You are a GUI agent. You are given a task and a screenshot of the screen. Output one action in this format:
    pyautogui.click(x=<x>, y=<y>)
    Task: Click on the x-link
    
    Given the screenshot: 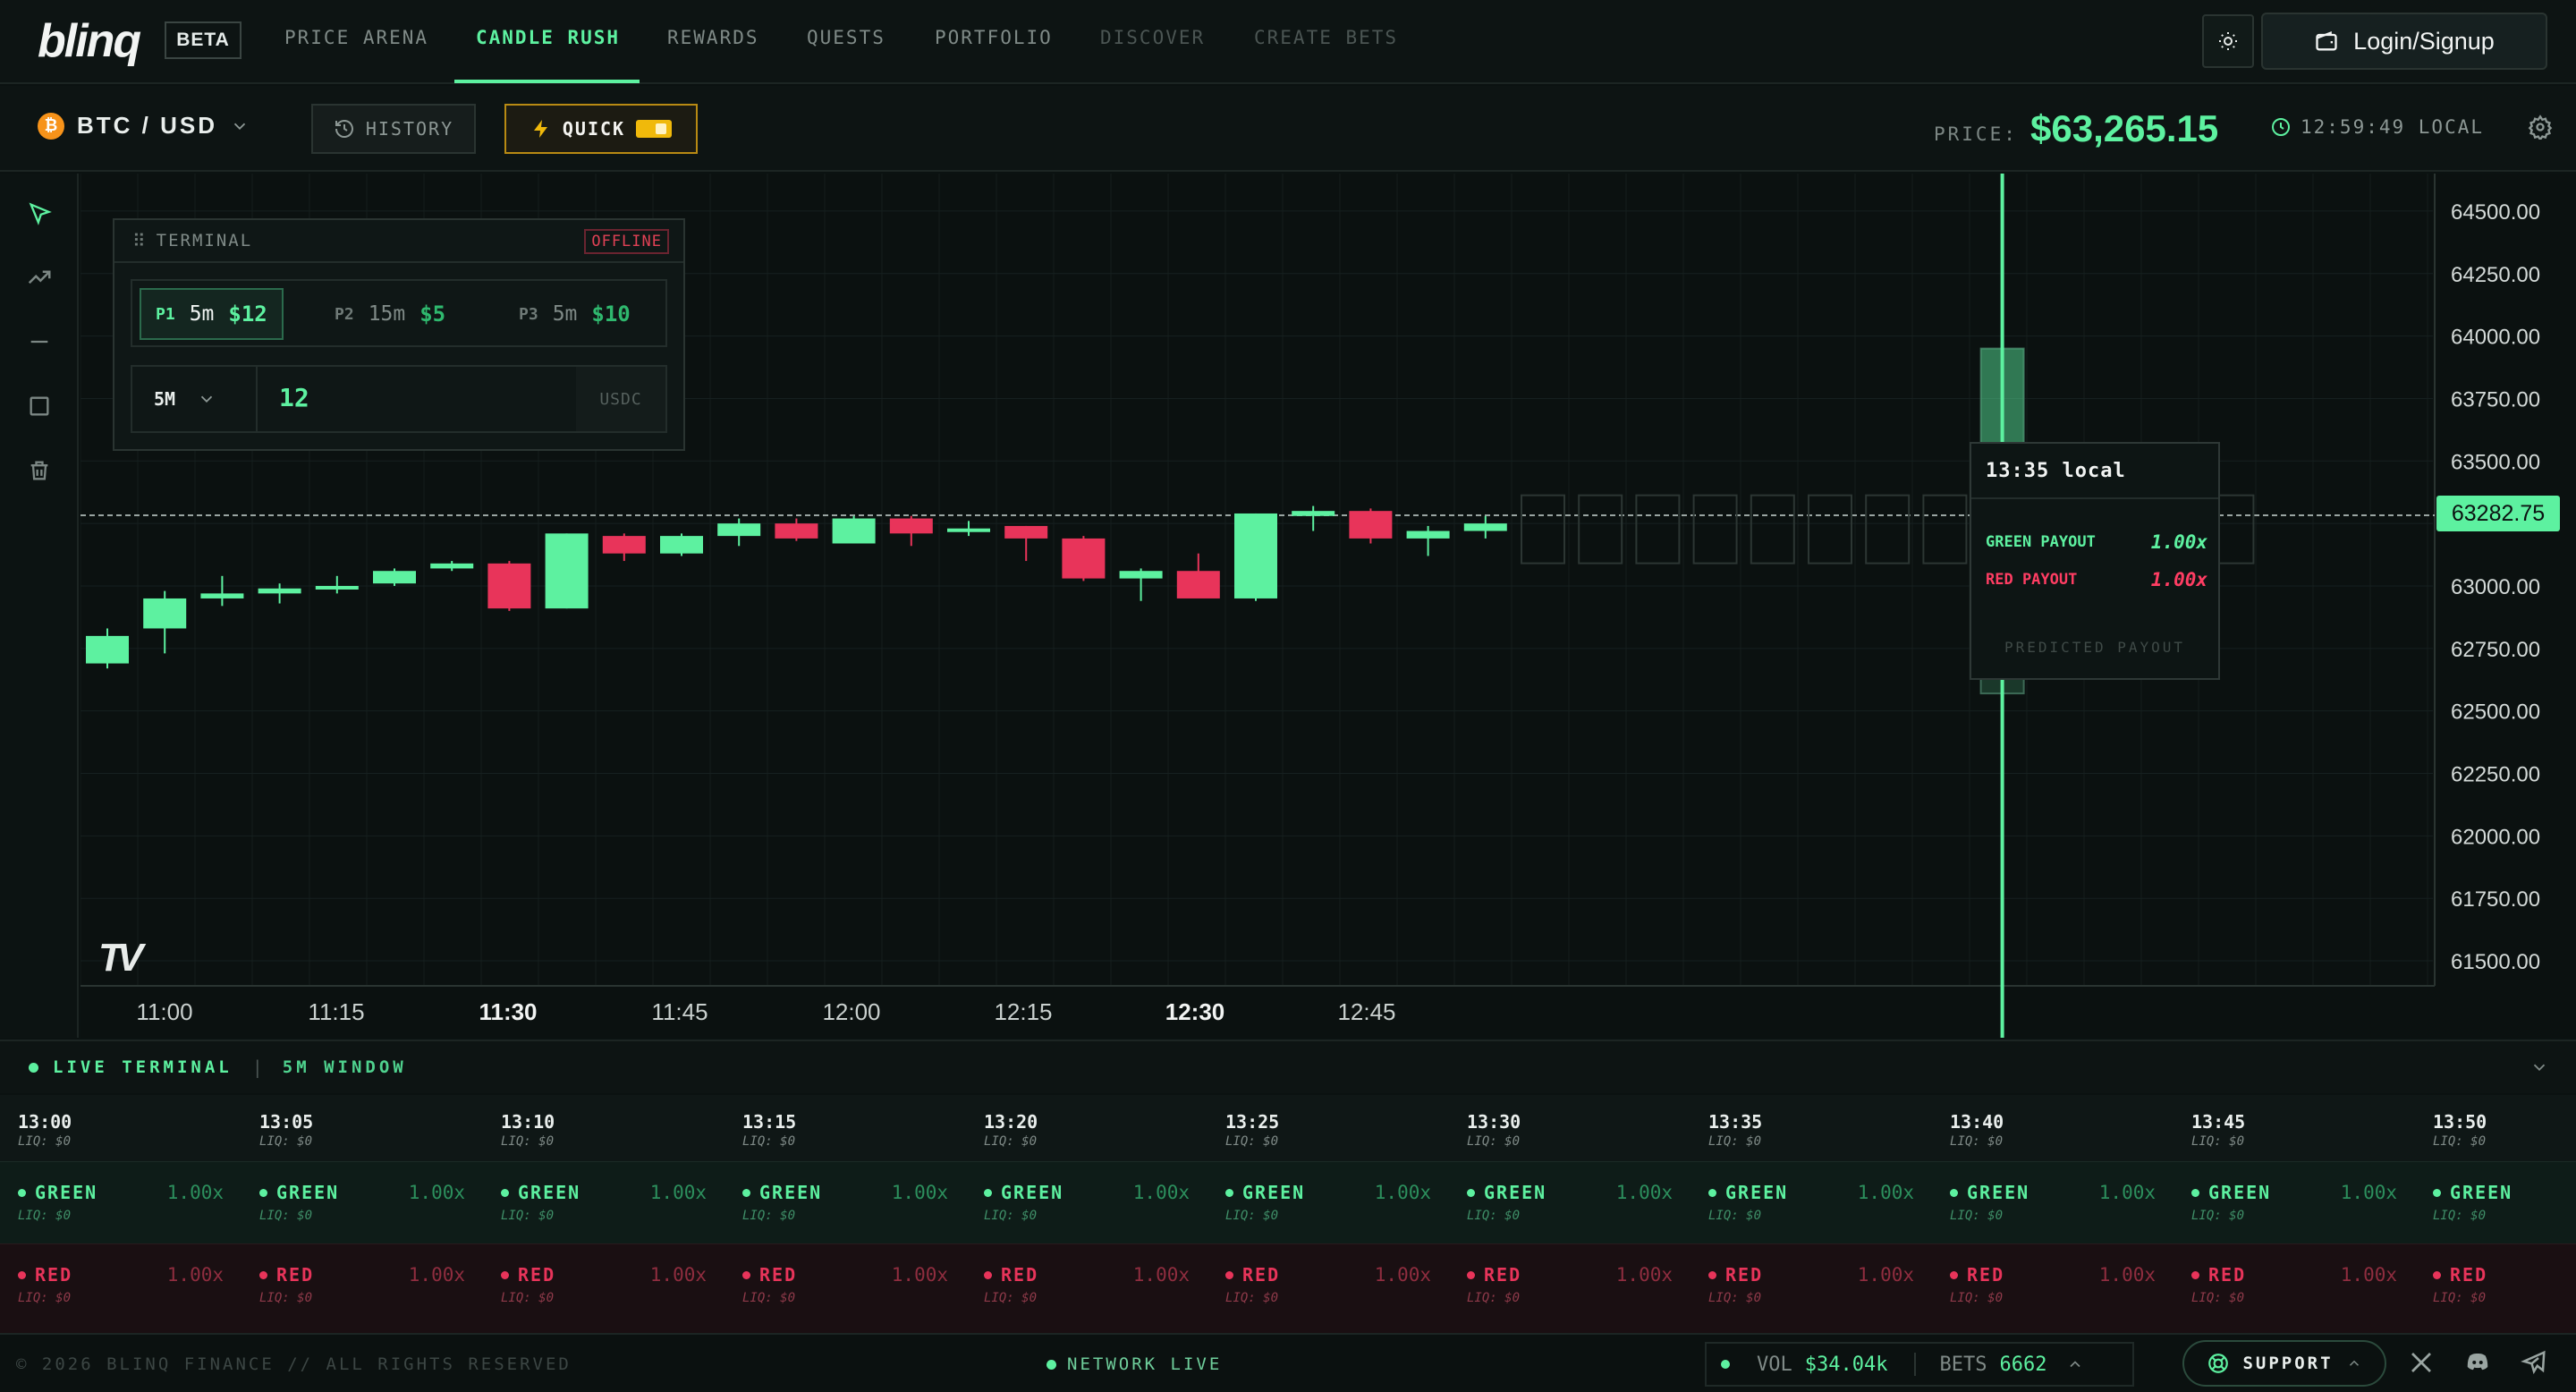 What is the action you would take?
    pyautogui.click(x=2421, y=1364)
    